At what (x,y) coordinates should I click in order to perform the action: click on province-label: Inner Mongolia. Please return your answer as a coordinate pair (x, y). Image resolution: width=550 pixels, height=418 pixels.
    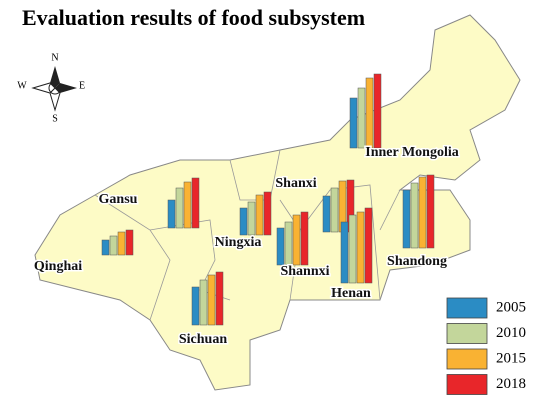
    Looking at the image, I should click on (411, 152).